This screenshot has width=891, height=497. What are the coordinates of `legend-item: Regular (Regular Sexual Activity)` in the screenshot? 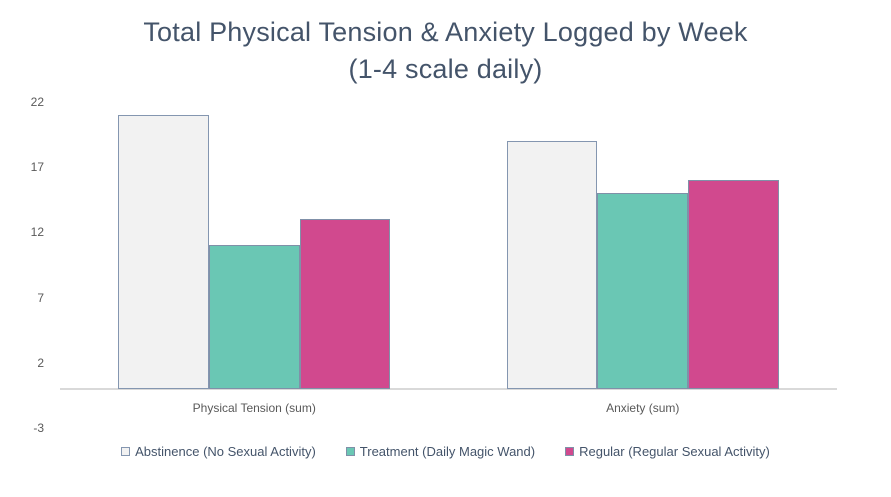 It's located at (667, 451).